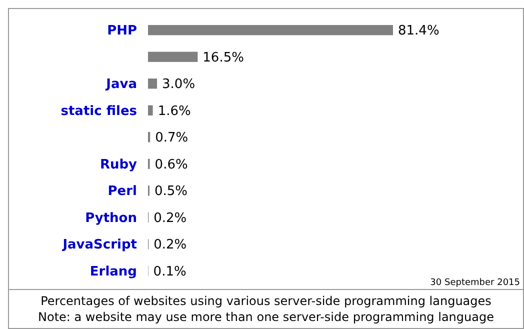  I want to click on text: Note: a website may use more than one server-side programming language, so click(266, 317).